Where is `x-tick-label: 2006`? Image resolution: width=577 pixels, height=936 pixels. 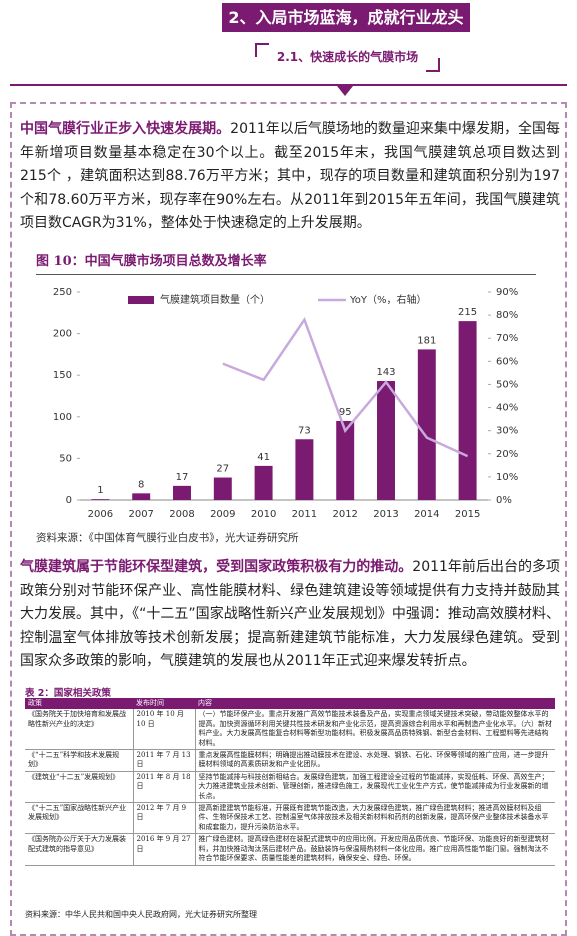
x-tick-label: 2006 is located at coordinates (100, 514).